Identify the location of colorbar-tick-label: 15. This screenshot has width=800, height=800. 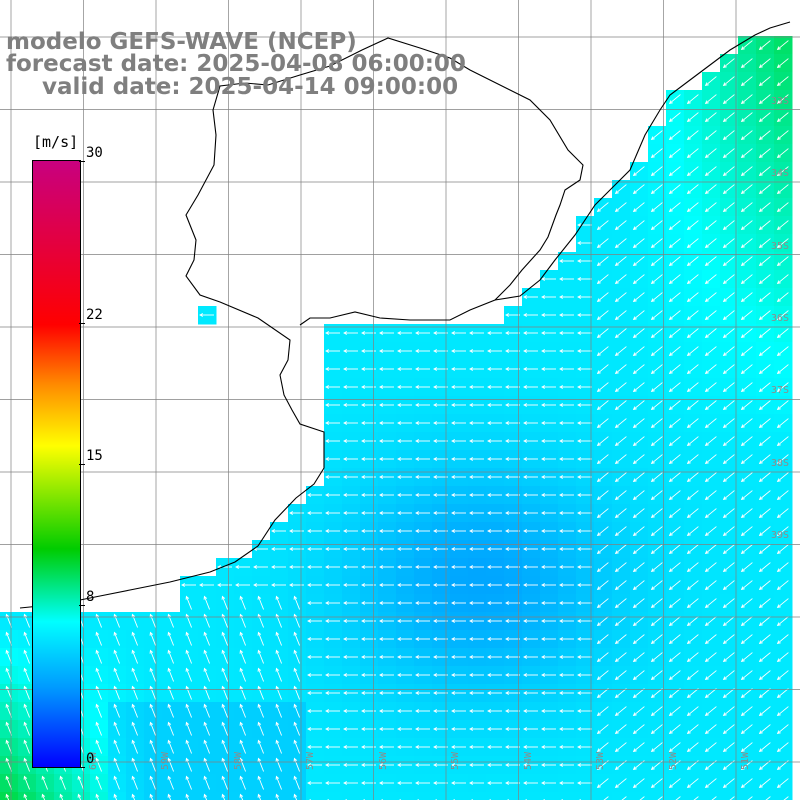
(94, 456).